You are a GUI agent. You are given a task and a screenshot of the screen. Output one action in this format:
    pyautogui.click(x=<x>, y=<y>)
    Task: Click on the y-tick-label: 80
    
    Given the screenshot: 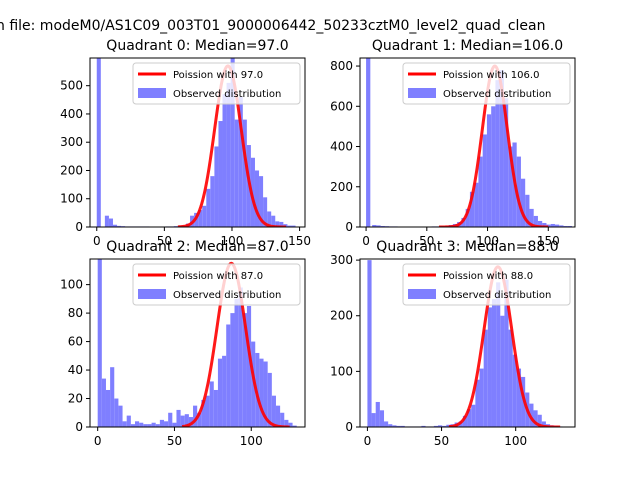 What is the action you would take?
    pyautogui.click(x=75, y=313)
    